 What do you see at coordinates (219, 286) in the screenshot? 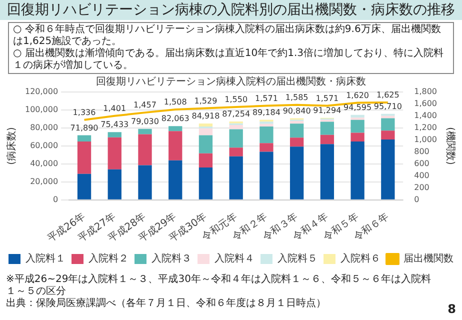
I see `text: ※平成26~29年は入院料１～３、平成30年～令和４年は入院料１～６、令和５～６年は入院料１～５の区分` at bounding box center [219, 286].